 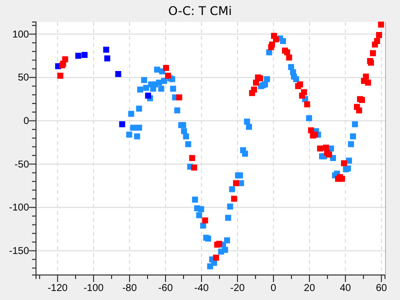 I want to click on chart-title: O-C: T CMi, so click(x=200, y=11).